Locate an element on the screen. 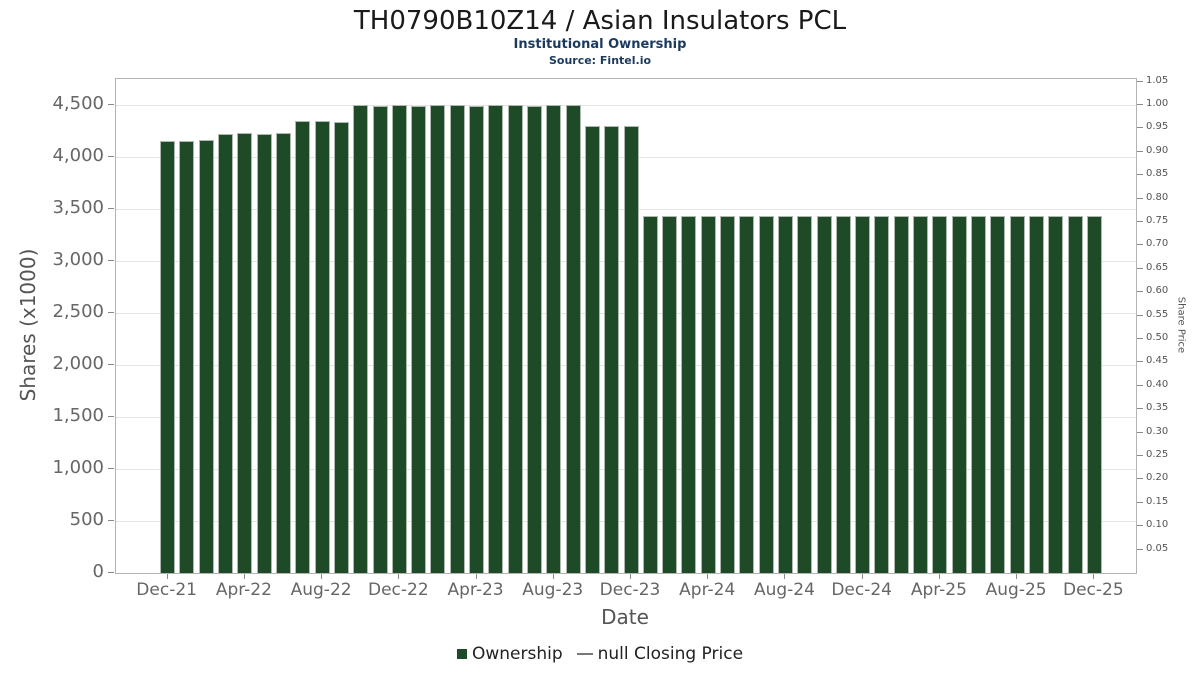  legend-label-ownership: Ownership is located at coordinates (517, 654).